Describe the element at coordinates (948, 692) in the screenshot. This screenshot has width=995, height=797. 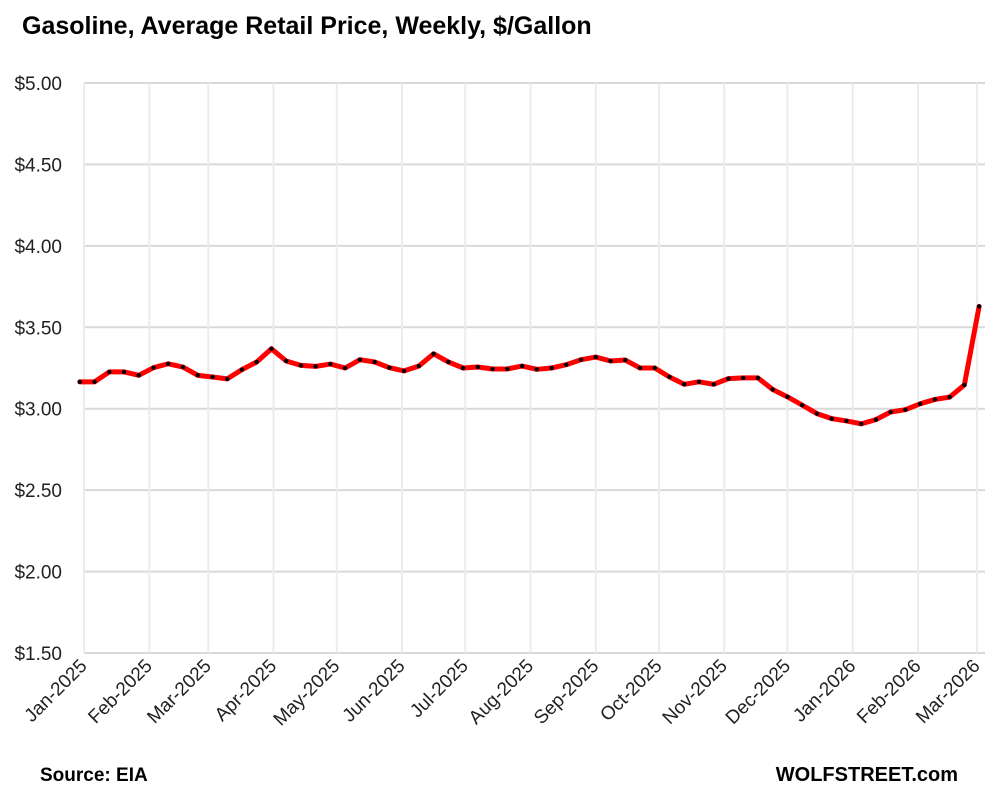
I see `x-tick-label: Mar-2026` at that location.